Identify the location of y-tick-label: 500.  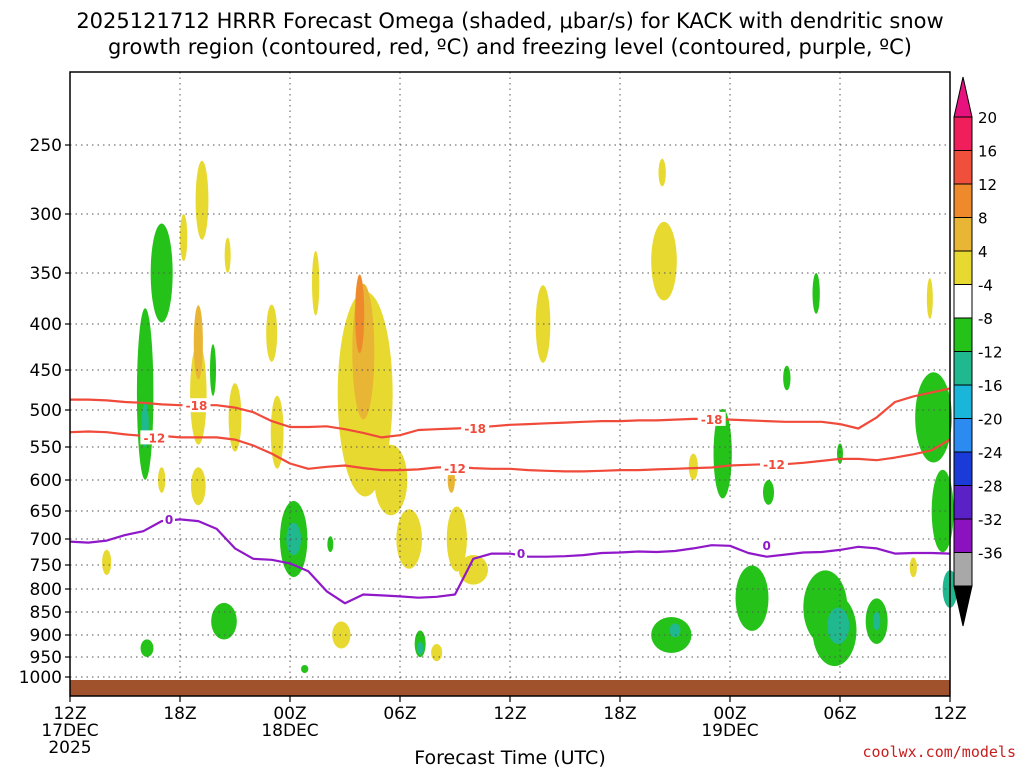
(46, 411).